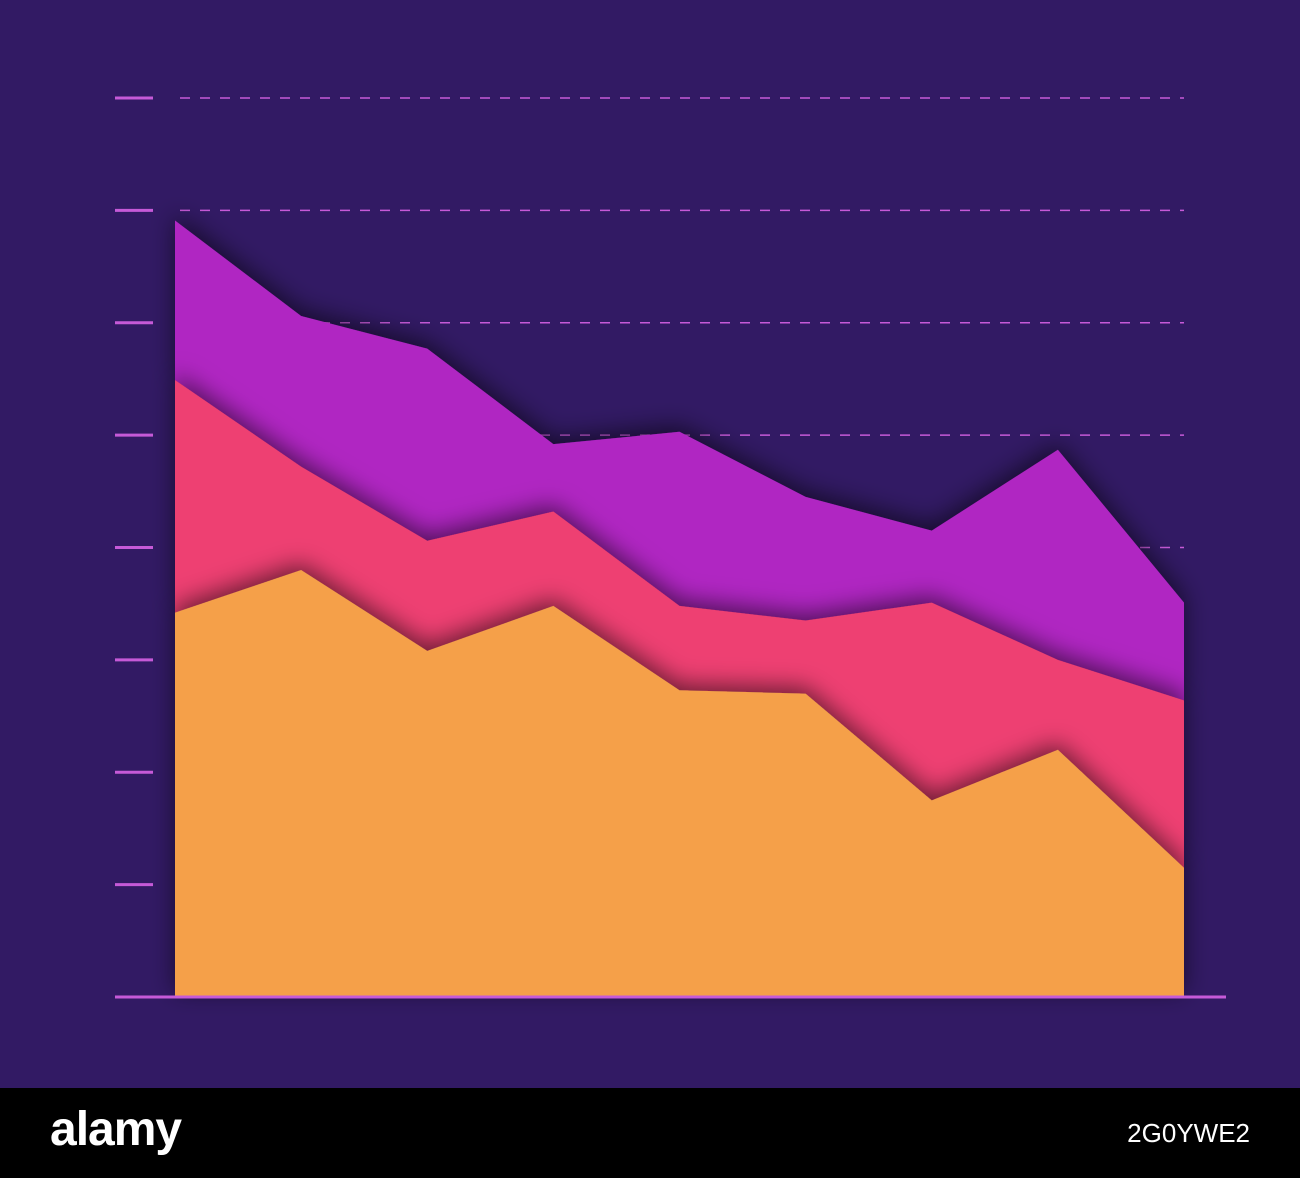 The height and width of the screenshot is (1178, 1300). Describe the element at coordinates (116, 1129) in the screenshot. I see `banner-logo: alamy` at that location.